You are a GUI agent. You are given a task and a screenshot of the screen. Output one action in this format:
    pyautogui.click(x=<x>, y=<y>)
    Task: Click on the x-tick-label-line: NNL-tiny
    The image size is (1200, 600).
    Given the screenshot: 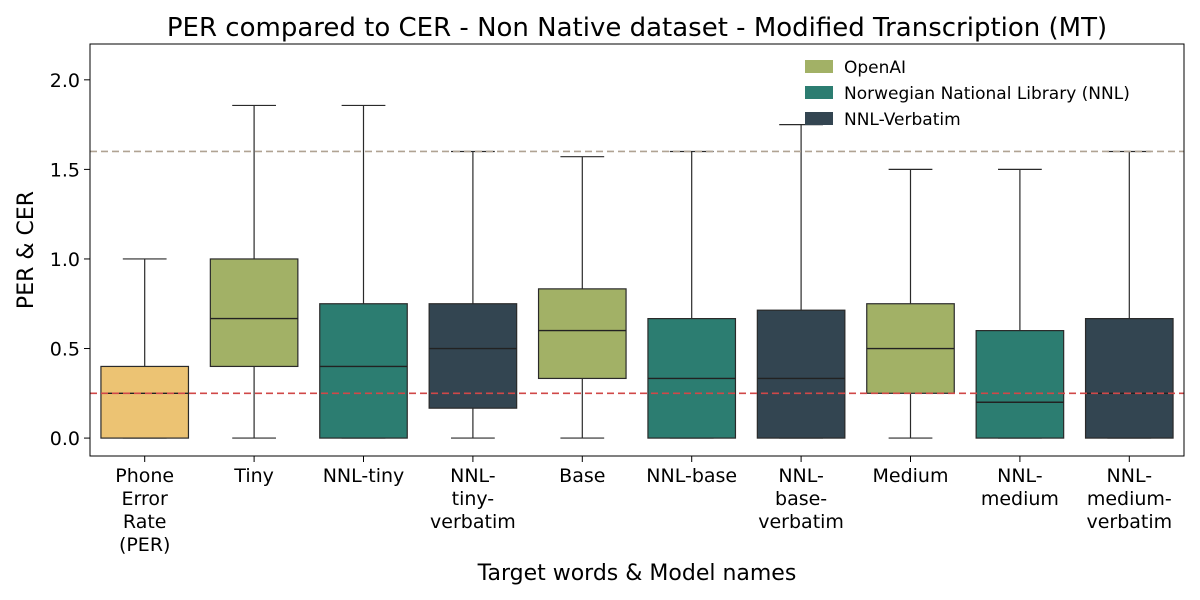 What is the action you would take?
    pyautogui.click(x=364, y=476)
    